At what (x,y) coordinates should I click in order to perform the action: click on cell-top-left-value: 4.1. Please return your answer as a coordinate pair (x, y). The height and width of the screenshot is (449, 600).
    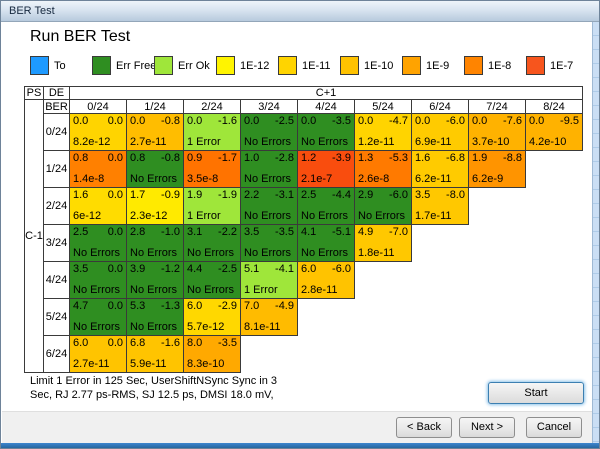
    Looking at the image, I should click on (309, 232).